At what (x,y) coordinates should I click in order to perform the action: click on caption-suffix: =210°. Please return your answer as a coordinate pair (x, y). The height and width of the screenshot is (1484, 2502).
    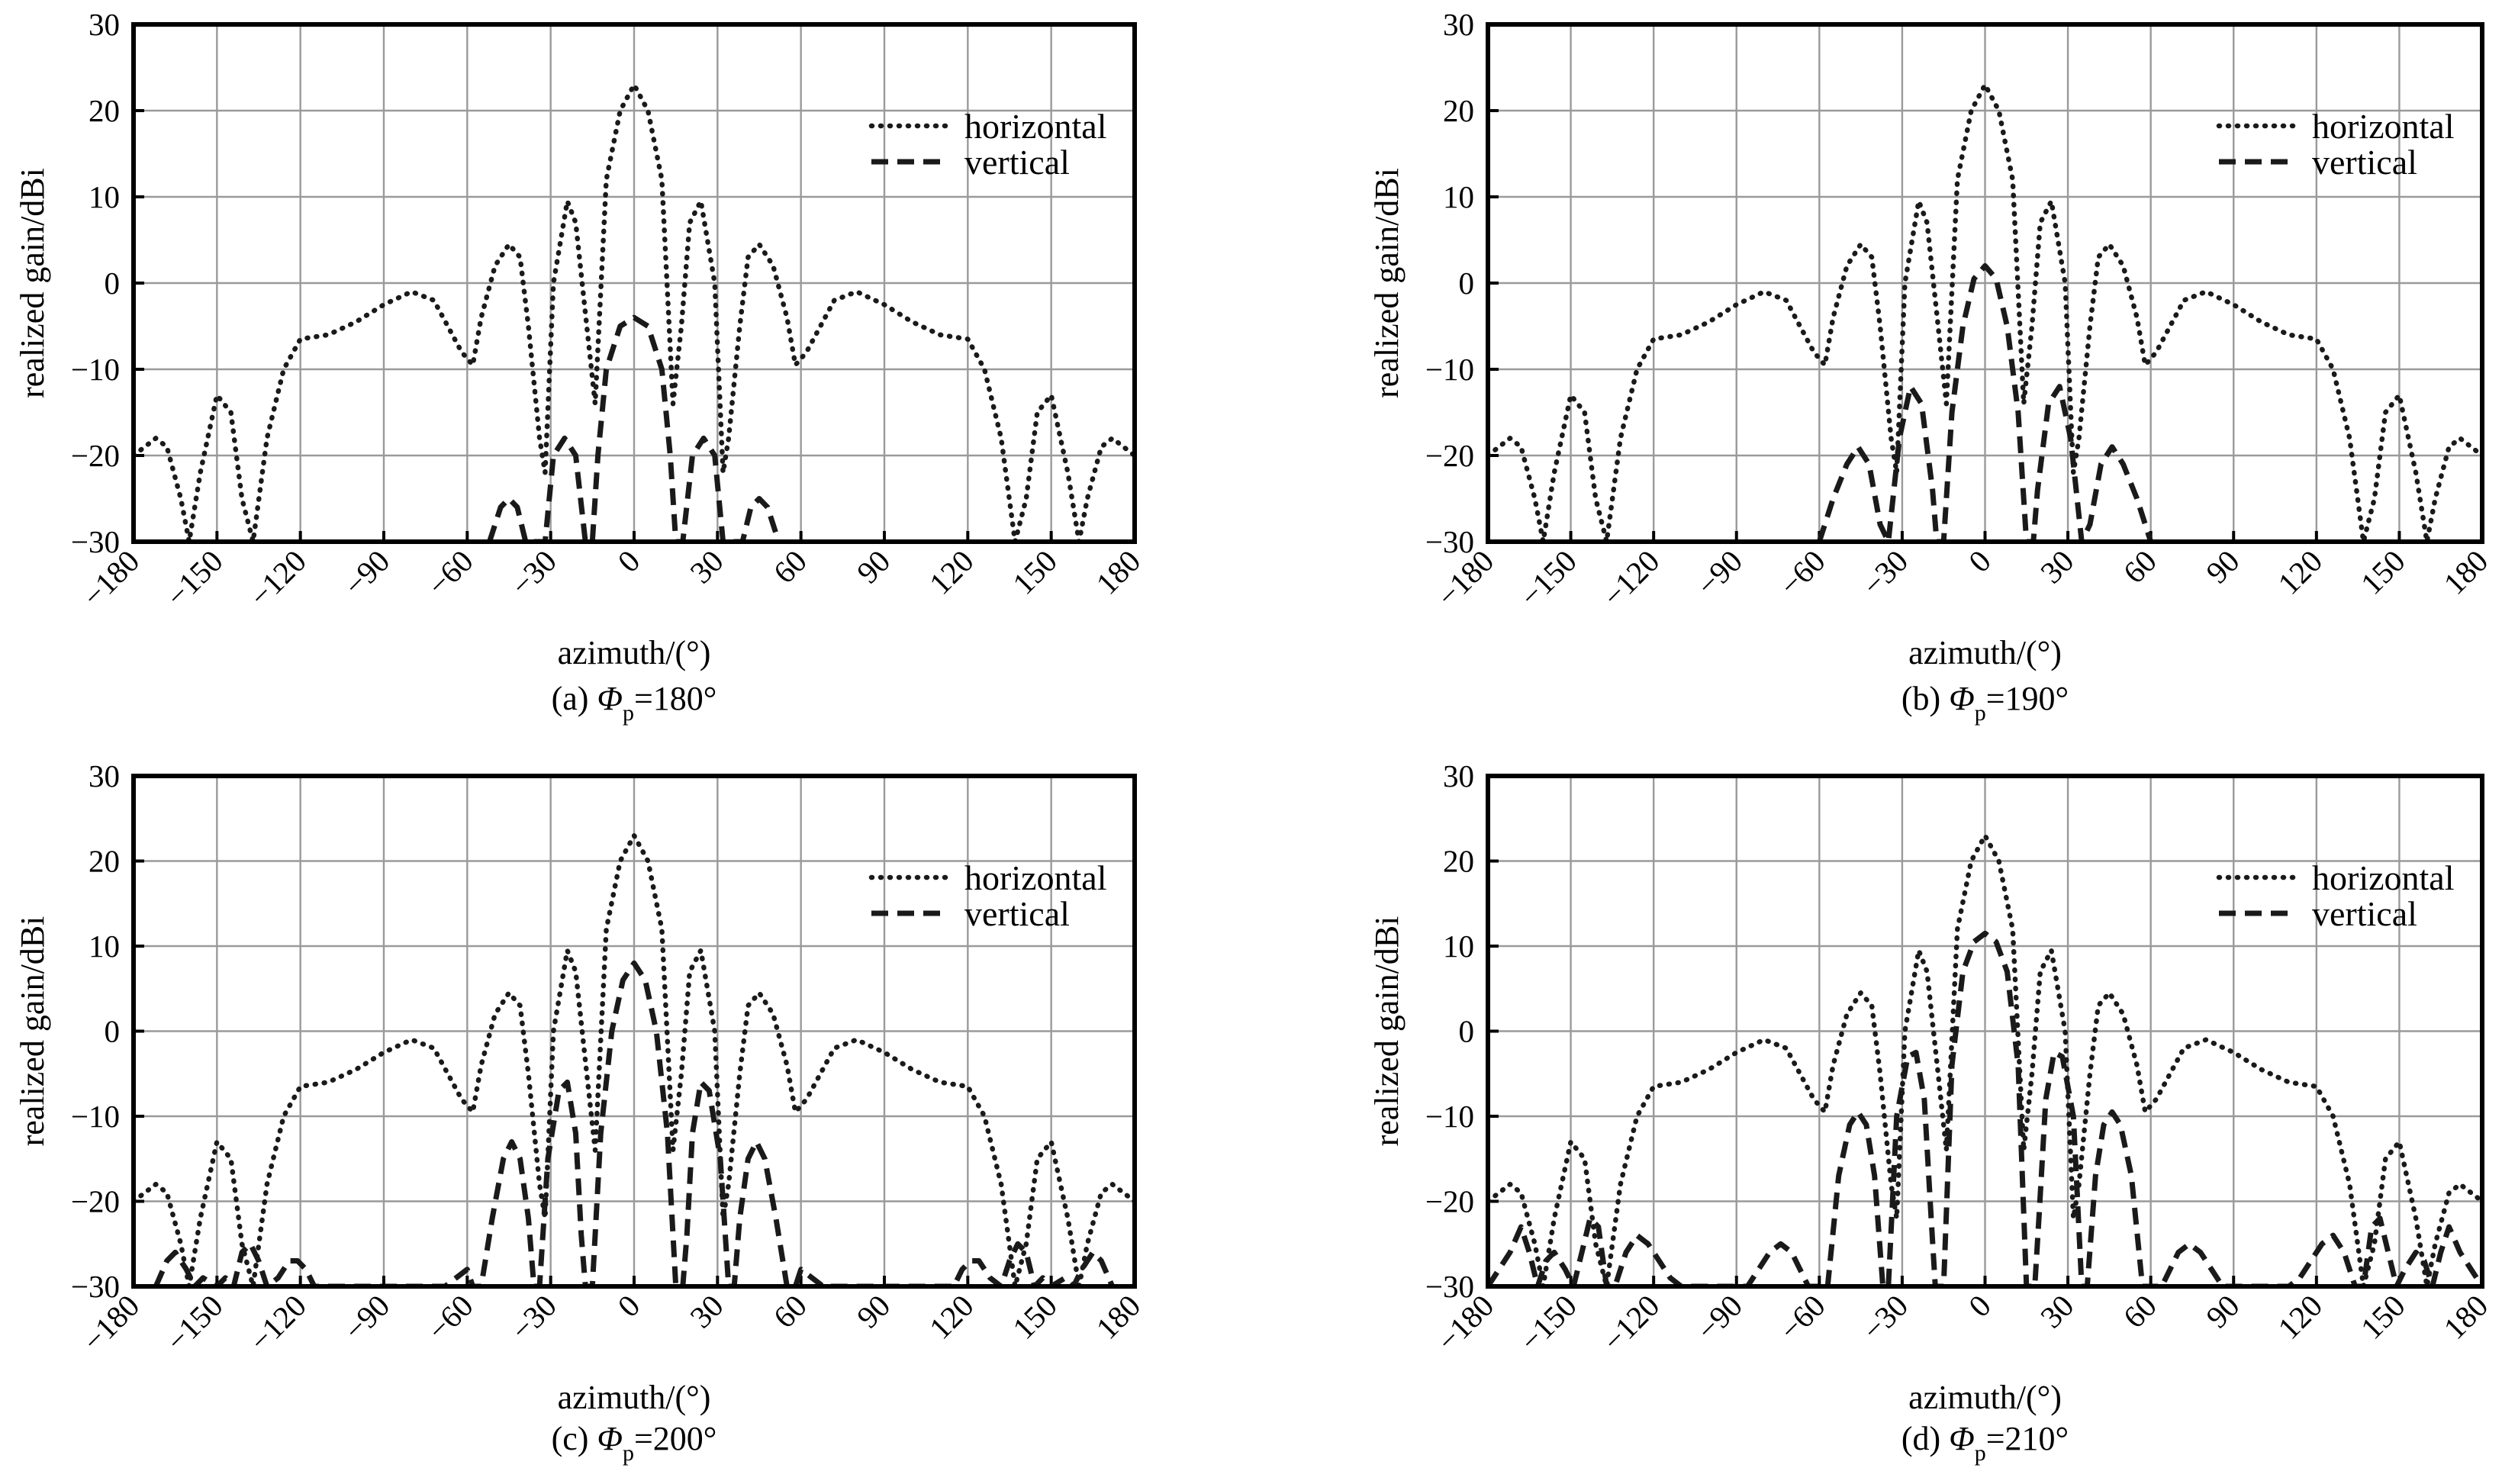
    Looking at the image, I should click on (2027, 1438).